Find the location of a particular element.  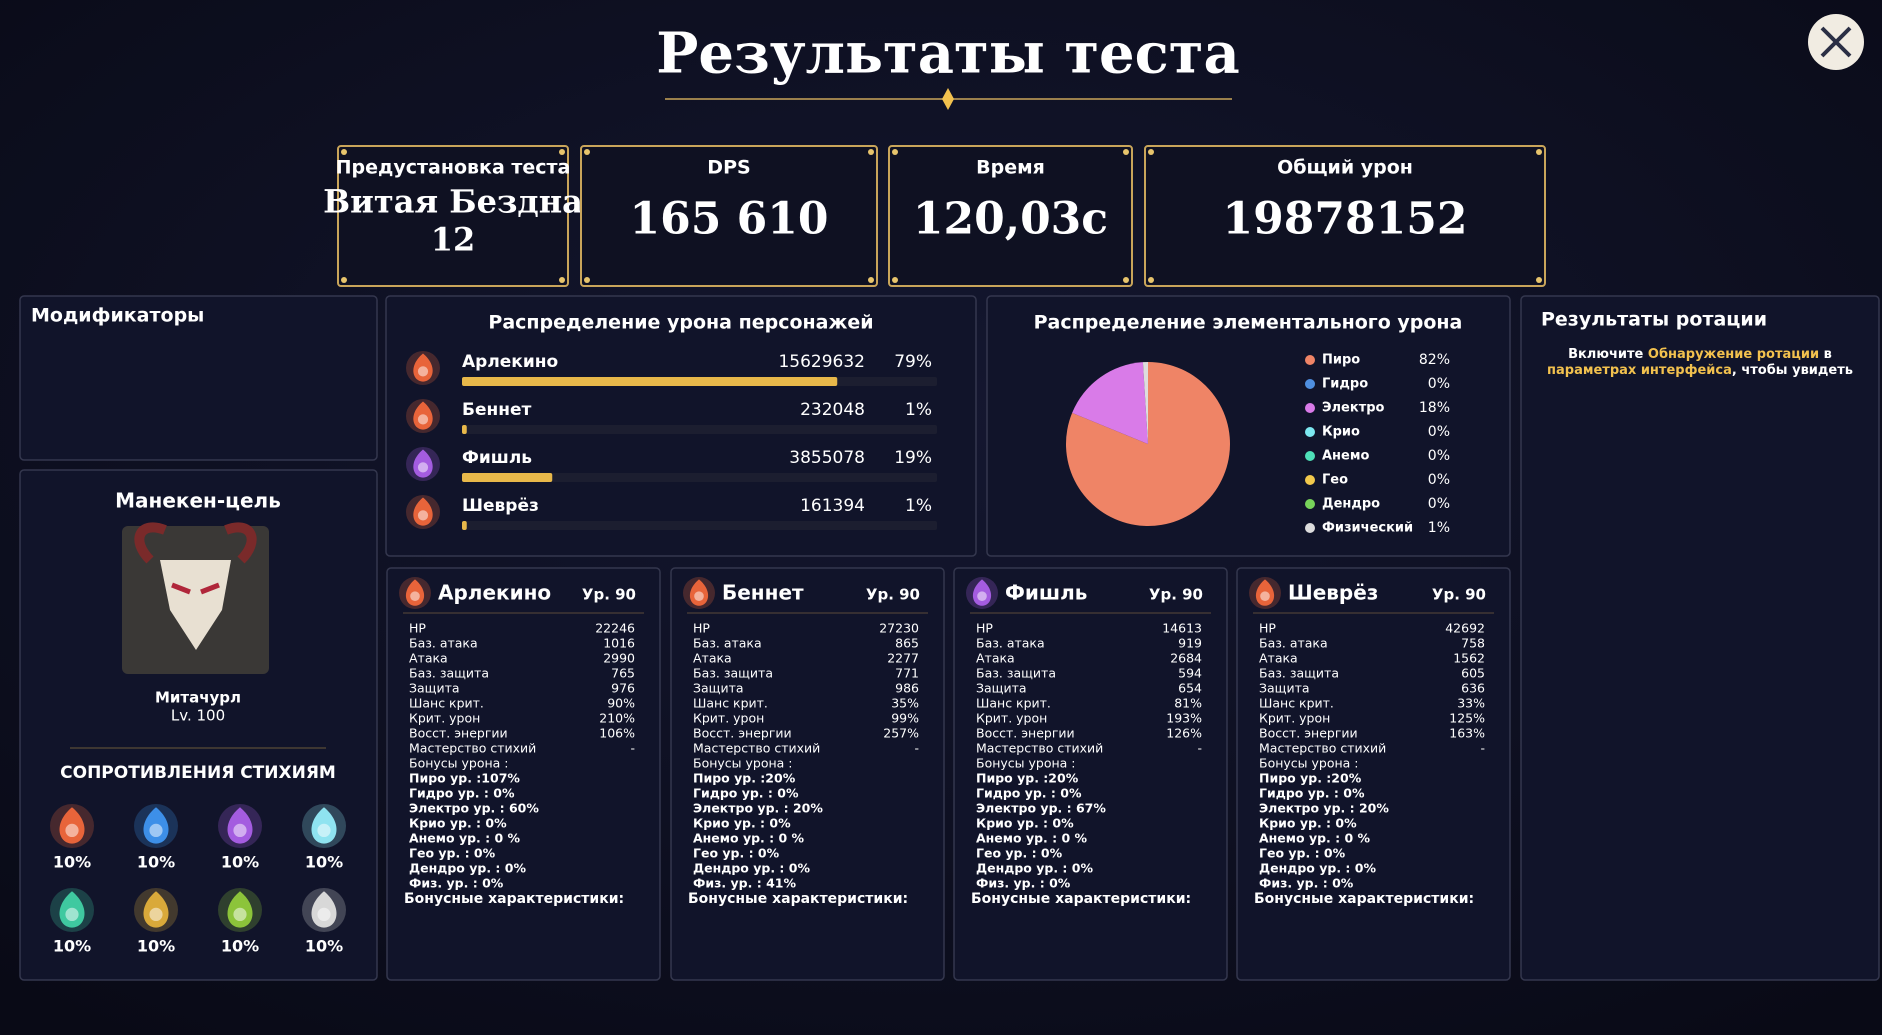

stat-label: Баз. атака is located at coordinates (727, 643).